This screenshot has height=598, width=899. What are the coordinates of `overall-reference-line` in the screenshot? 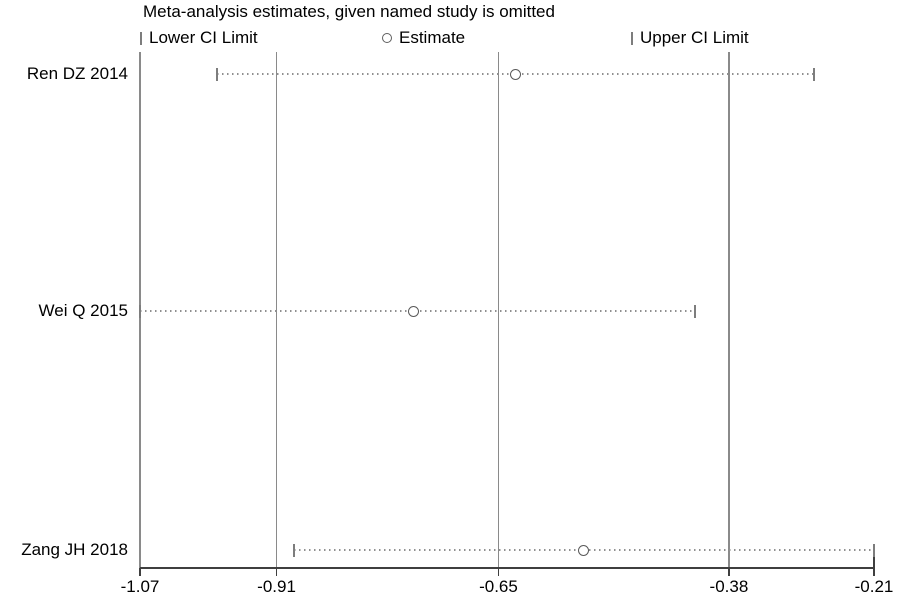 It's located at (729, 310).